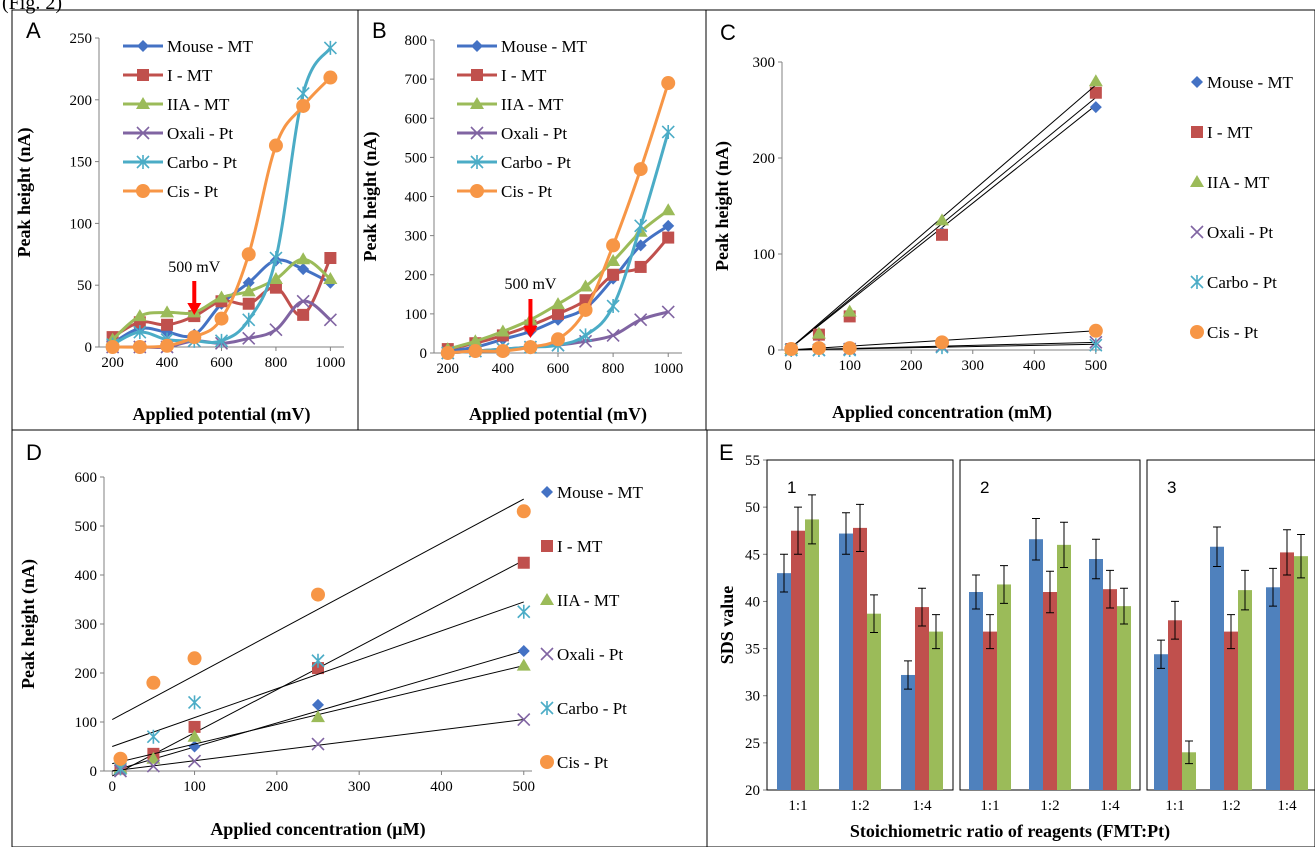 This screenshot has height=847, width=1315. I want to click on panel-label: C, so click(728, 32).